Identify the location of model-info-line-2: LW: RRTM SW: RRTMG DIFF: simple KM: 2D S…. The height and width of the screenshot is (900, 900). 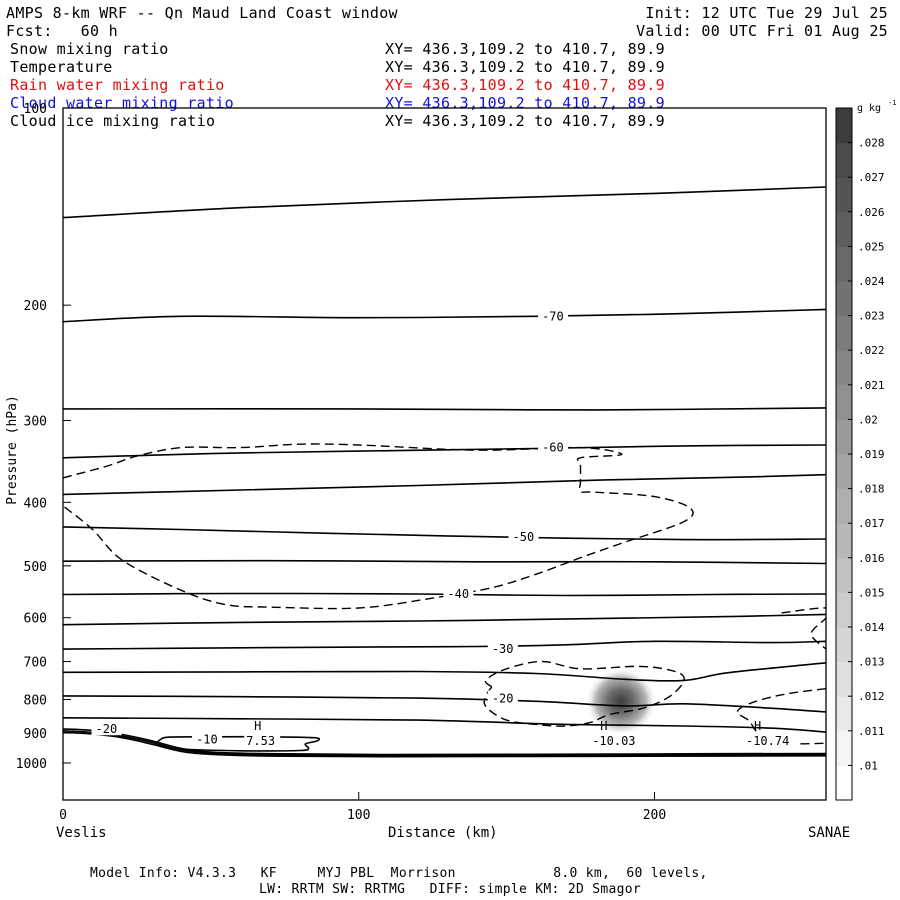
(450, 889).